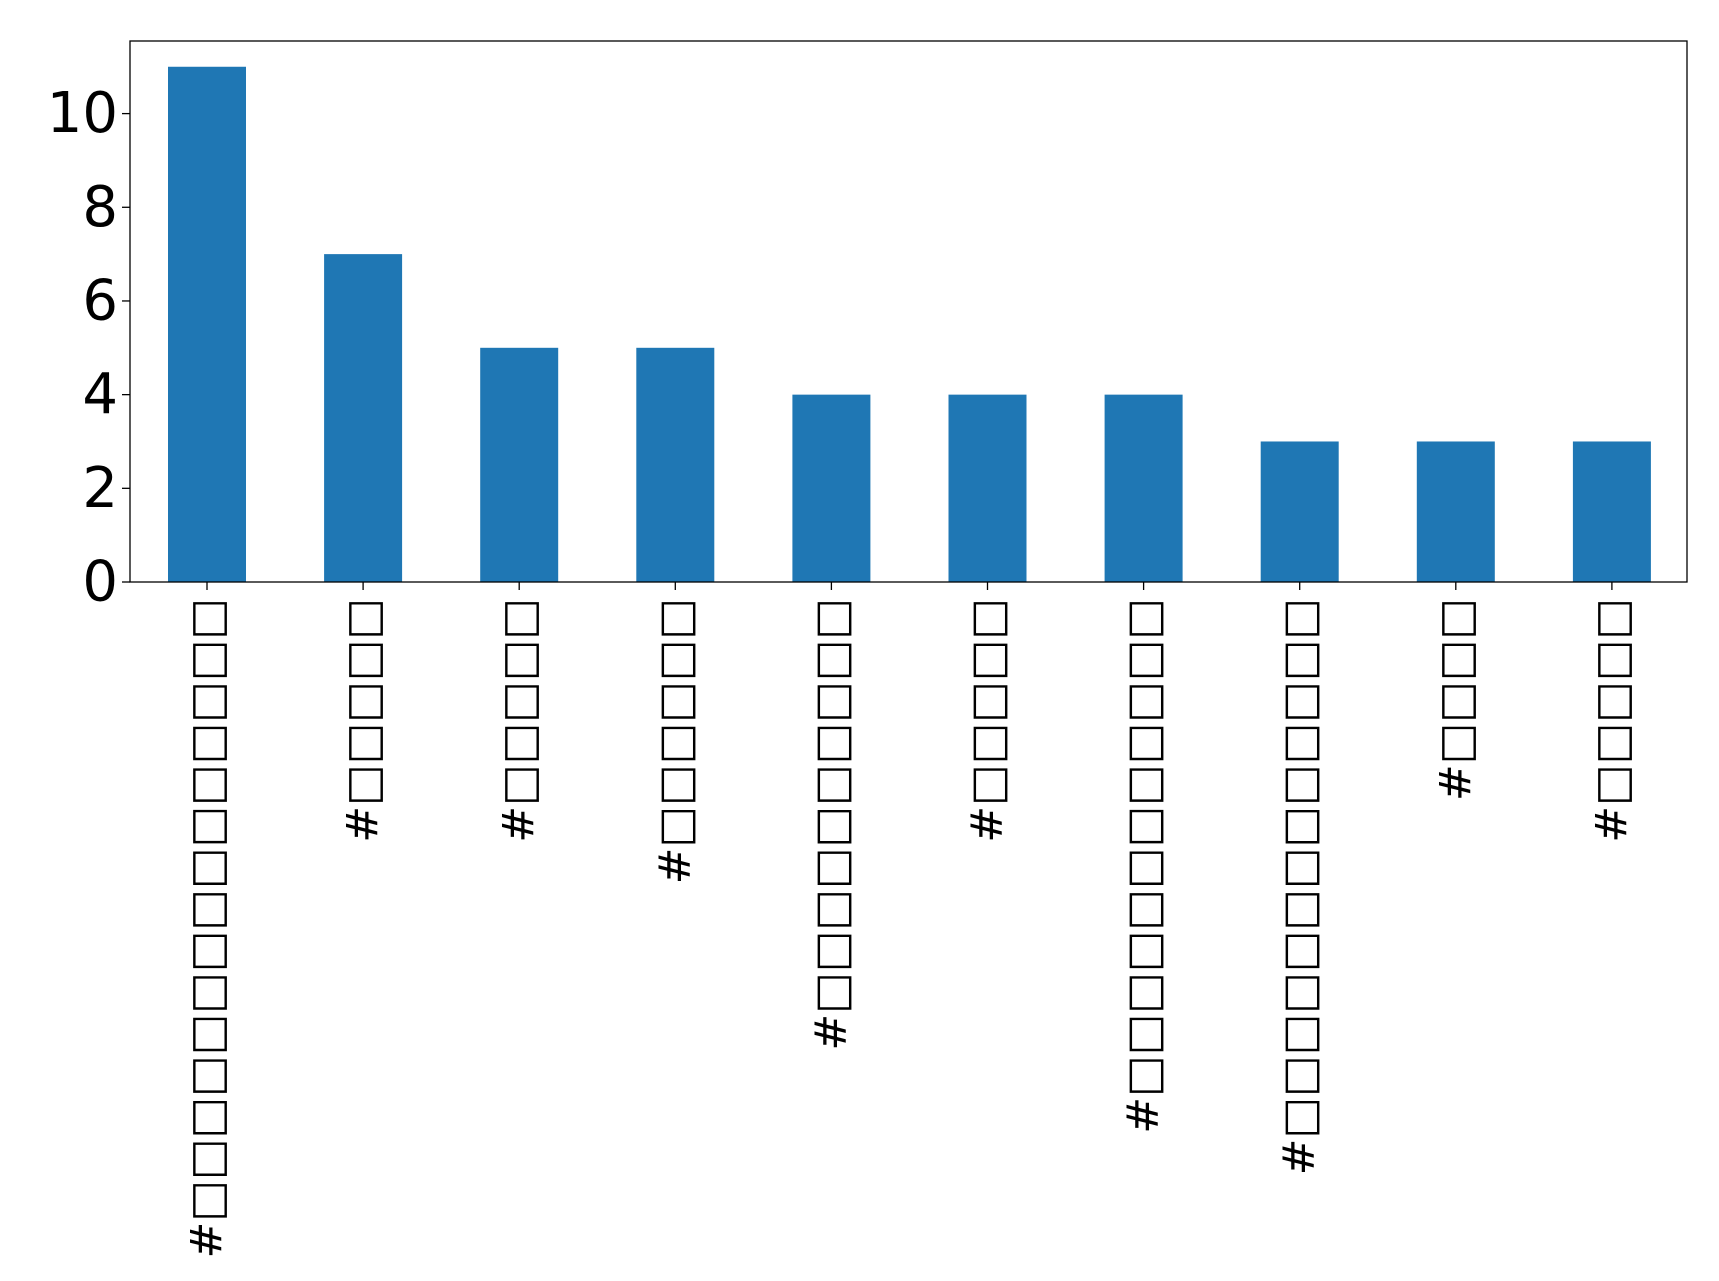 Image resolution: width=1719 pixels, height=1281 pixels. Describe the element at coordinates (82, 113) in the screenshot. I see `y-tick-label-5: 10` at that location.